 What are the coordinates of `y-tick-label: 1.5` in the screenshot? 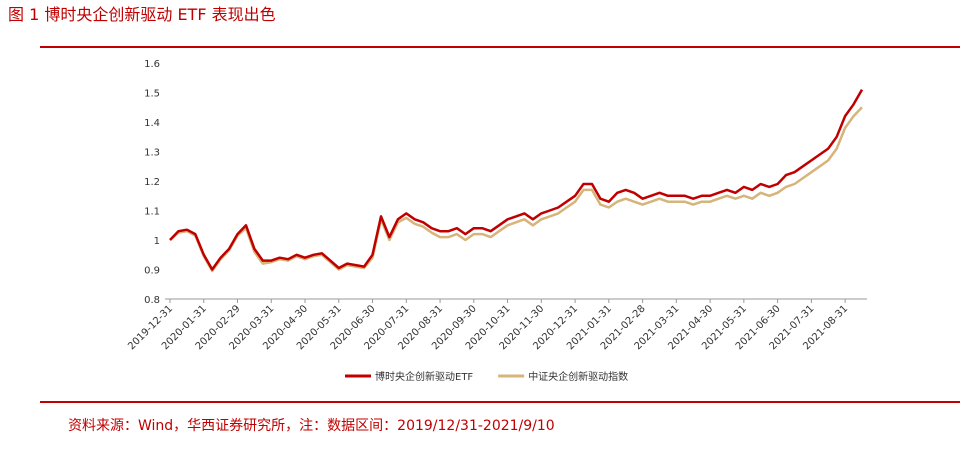 It's located at (152, 94).